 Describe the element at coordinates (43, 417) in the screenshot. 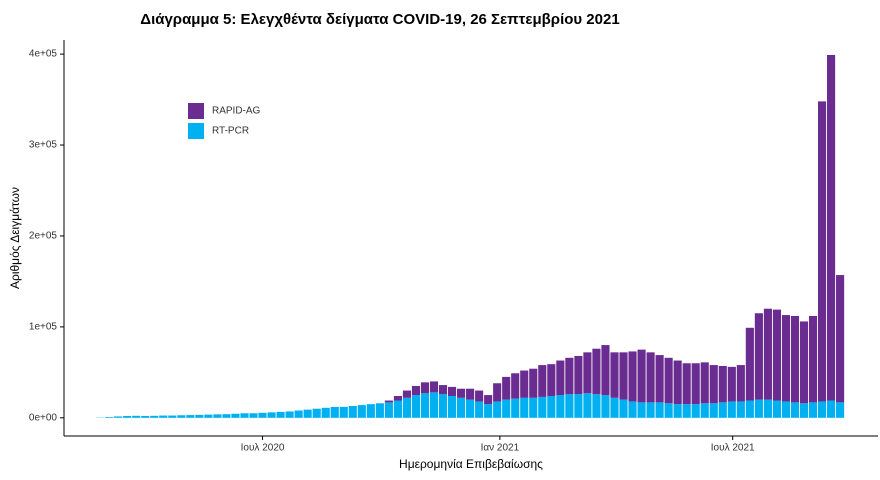

I see `y-tick-label: 0e+00` at that location.